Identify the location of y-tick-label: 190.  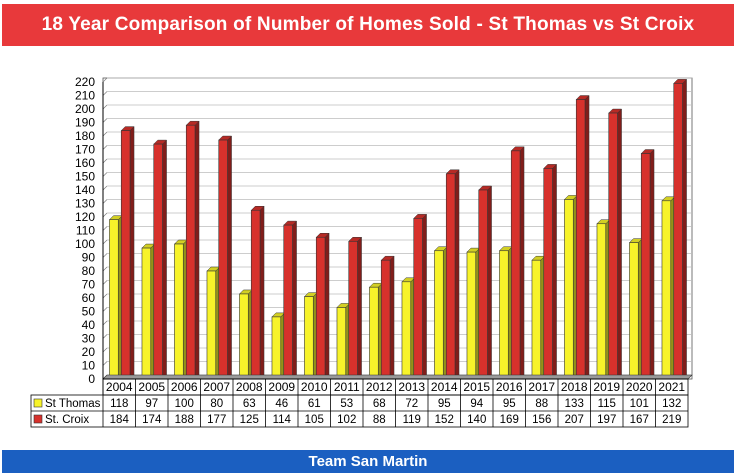
(85, 123).